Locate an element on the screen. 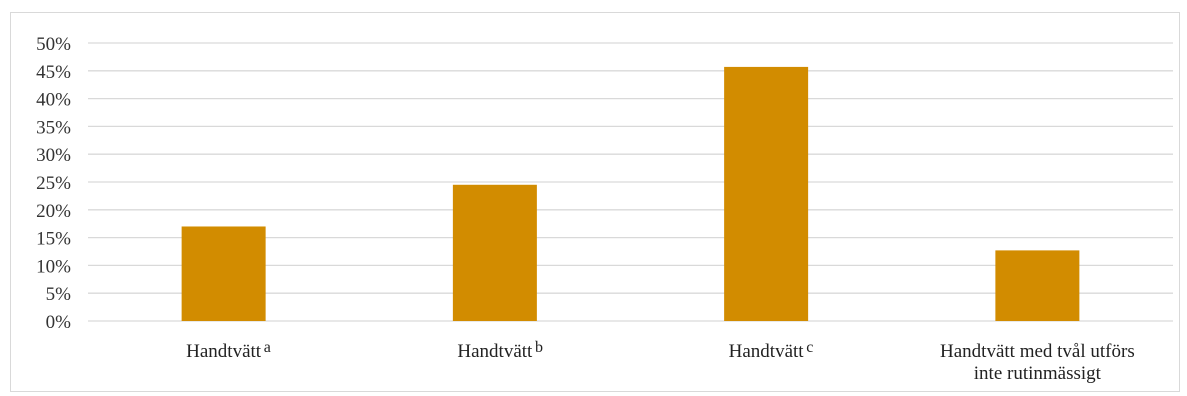 The height and width of the screenshot is (396, 1187). x-tick-label: inte rutinmässigt is located at coordinates (1038, 373).